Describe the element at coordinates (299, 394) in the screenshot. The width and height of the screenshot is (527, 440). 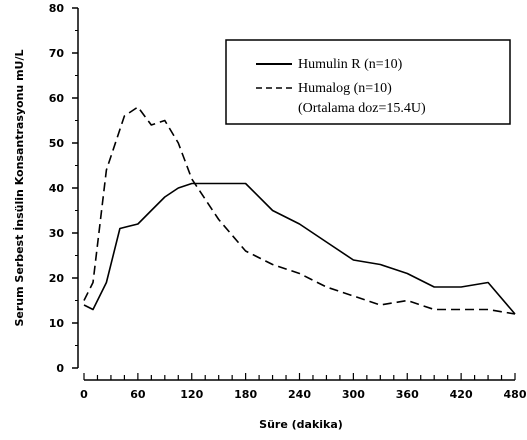
I see `x-tick-label: 240` at that location.